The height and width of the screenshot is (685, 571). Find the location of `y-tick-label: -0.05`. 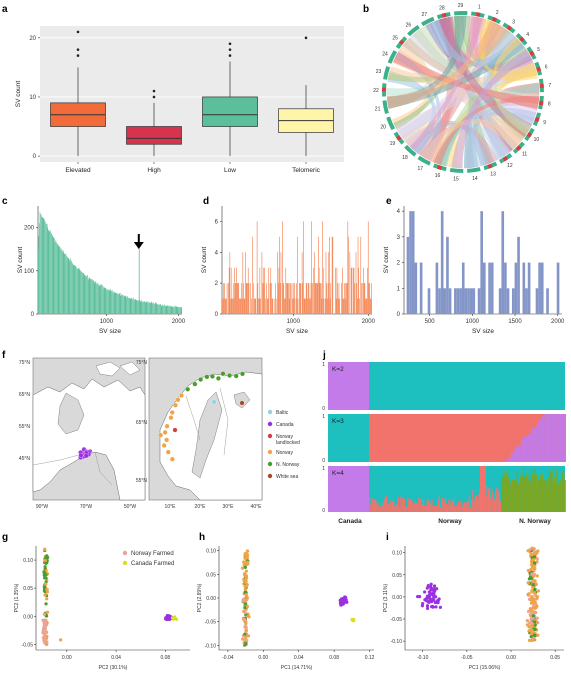

y-tick-label: -0.05 is located at coordinates (28, 645).